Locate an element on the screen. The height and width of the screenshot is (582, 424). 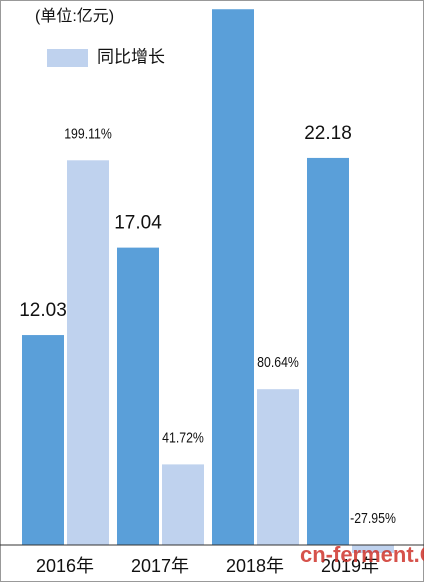
x-tick-label: 2018年 is located at coordinates (255, 566).